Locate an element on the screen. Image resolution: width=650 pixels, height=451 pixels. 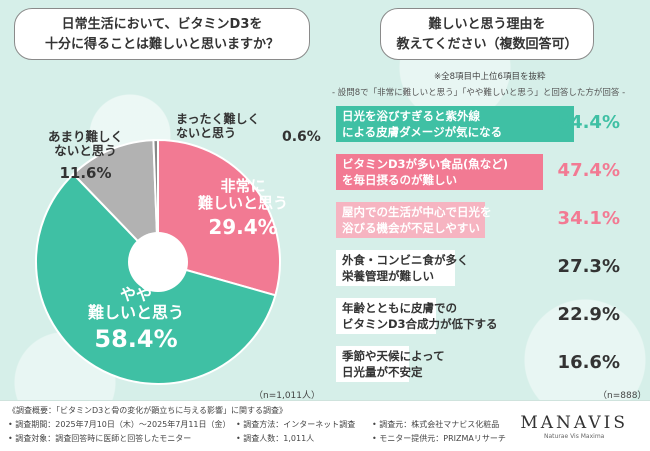
pie-center-hole is located at coordinates (158, 262).